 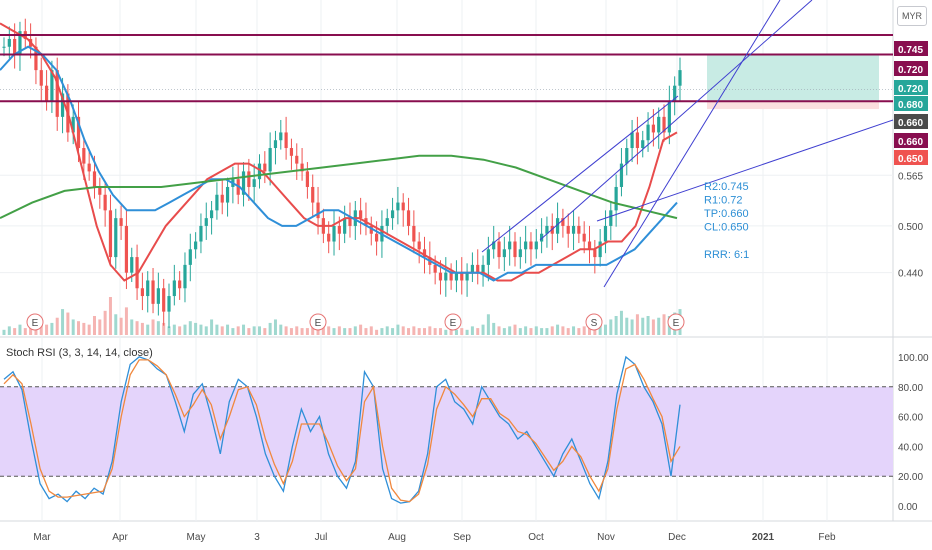 I want to click on resistance-levels, so click(x=446, y=68).